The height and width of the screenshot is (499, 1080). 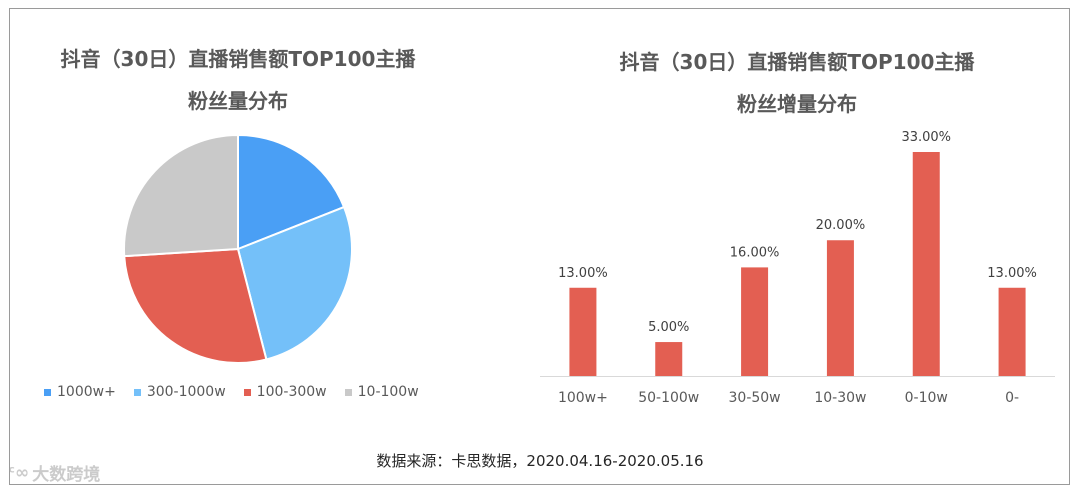 What do you see at coordinates (238, 59) in the screenshot?
I see `pie-chart-title-line1: 抖音（30日）直播销售额TOP100主播` at bounding box center [238, 59].